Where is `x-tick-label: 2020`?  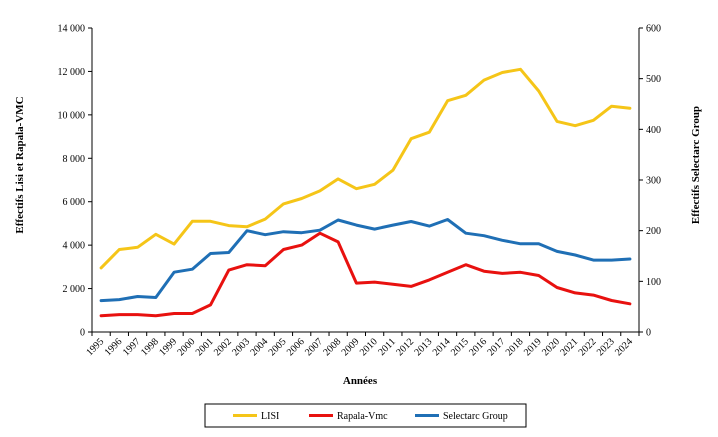
x-tick-label: 2020 is located at coordinates (551, 347).